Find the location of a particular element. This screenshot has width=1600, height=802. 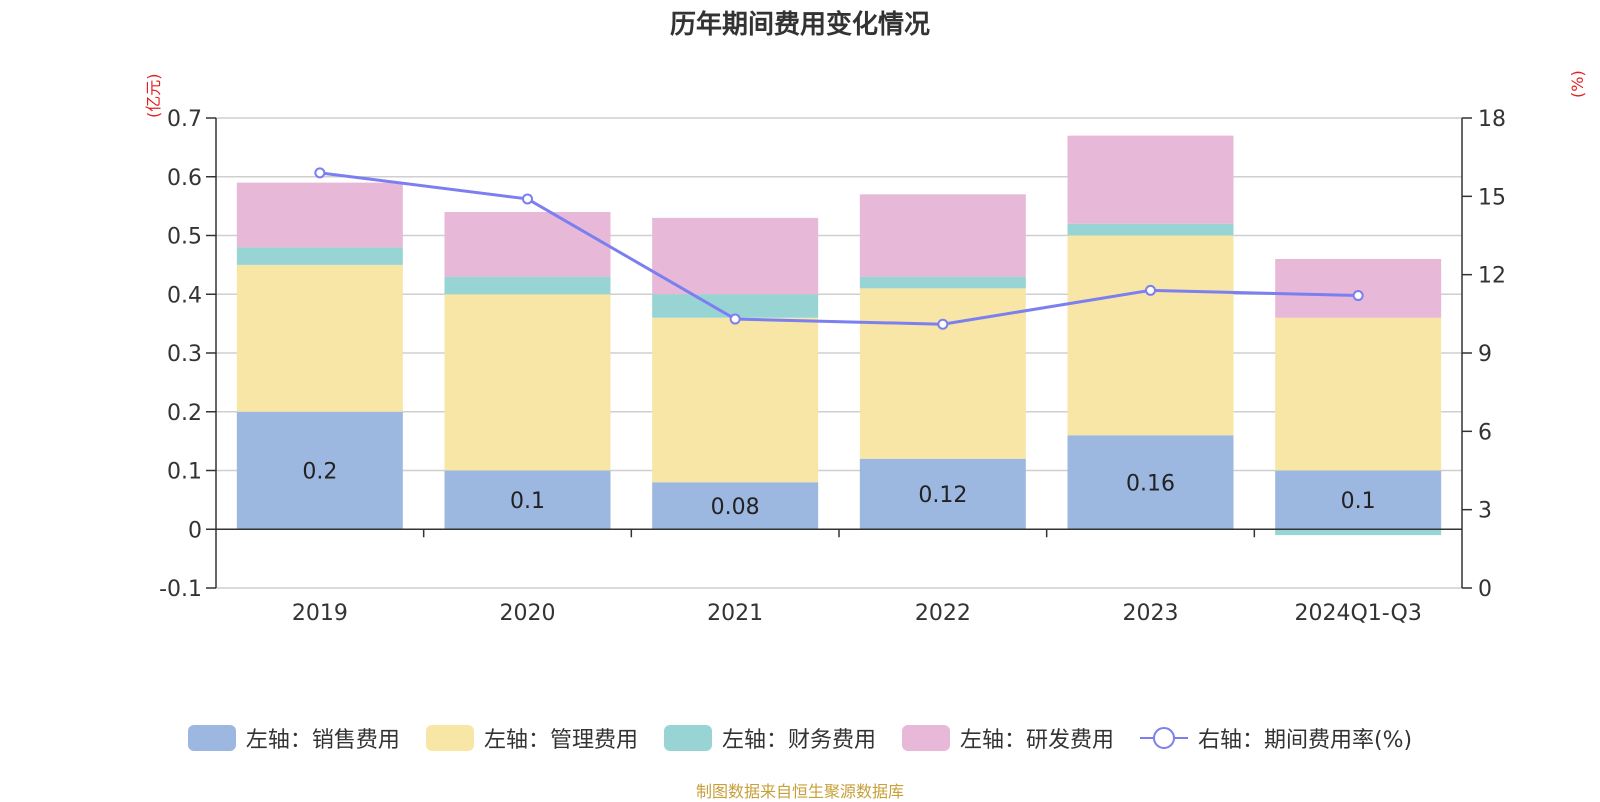

left-tick-label: 0.1 is located at coordinates (184, 472).